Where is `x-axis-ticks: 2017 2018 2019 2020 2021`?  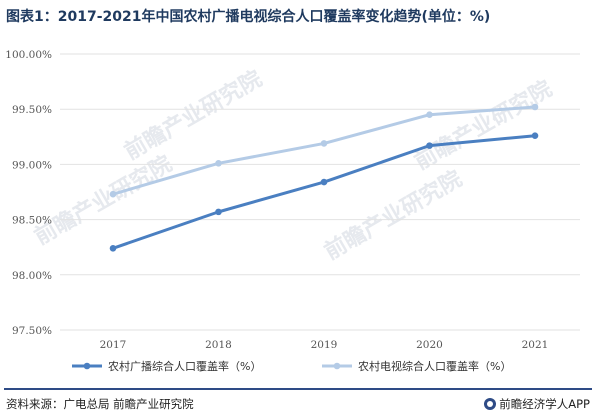 x-axis-ticks: 2017 2018 2019 2020 2021 is located at coordinates (324, 345).